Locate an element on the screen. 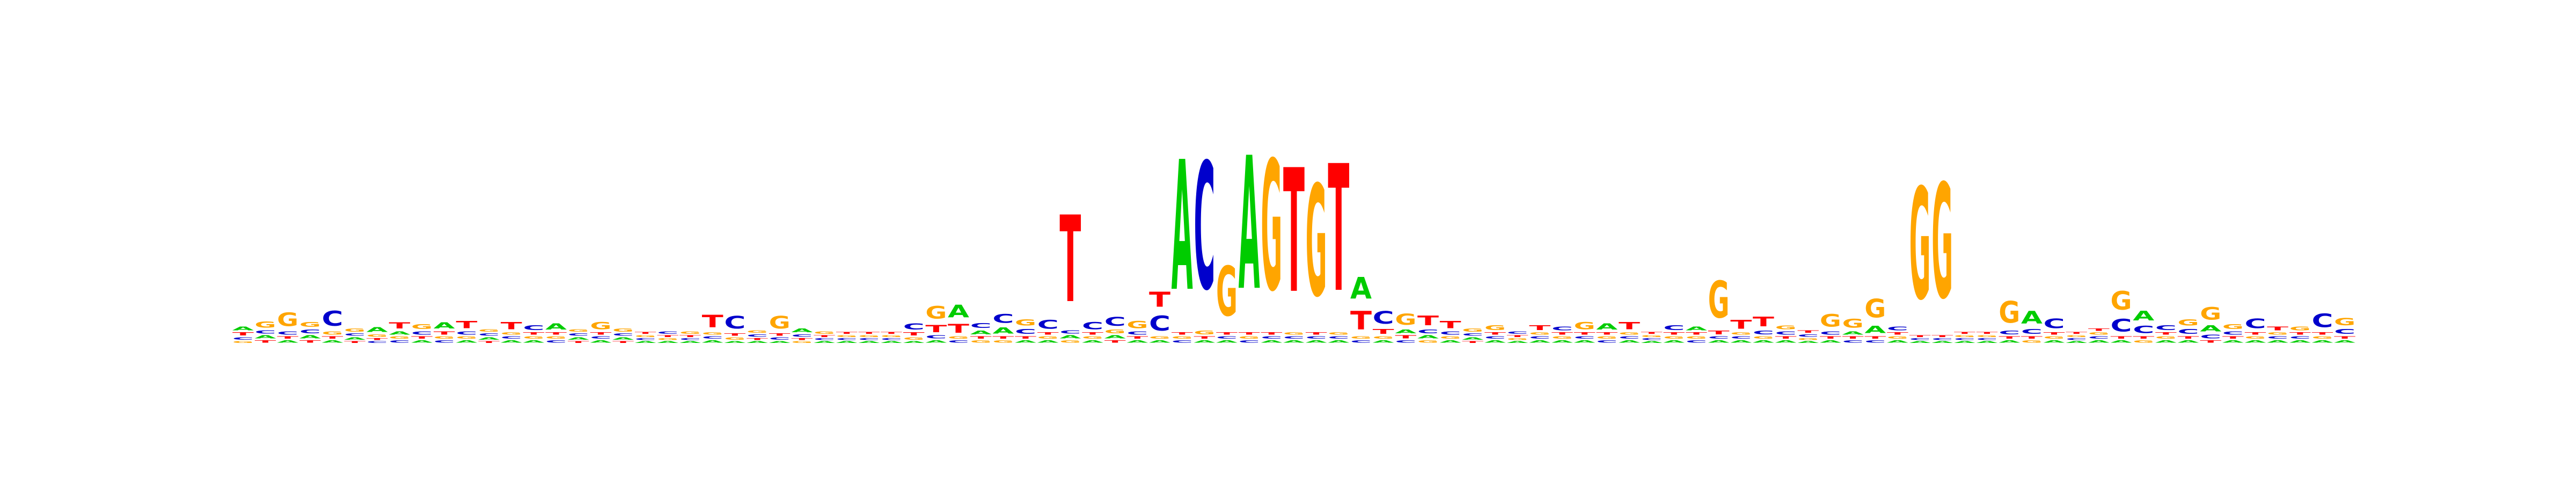 The width and height of the screenshot is (2576, 483). logo-letter-A-pos-53: A is located at coordinates (1405, 331).